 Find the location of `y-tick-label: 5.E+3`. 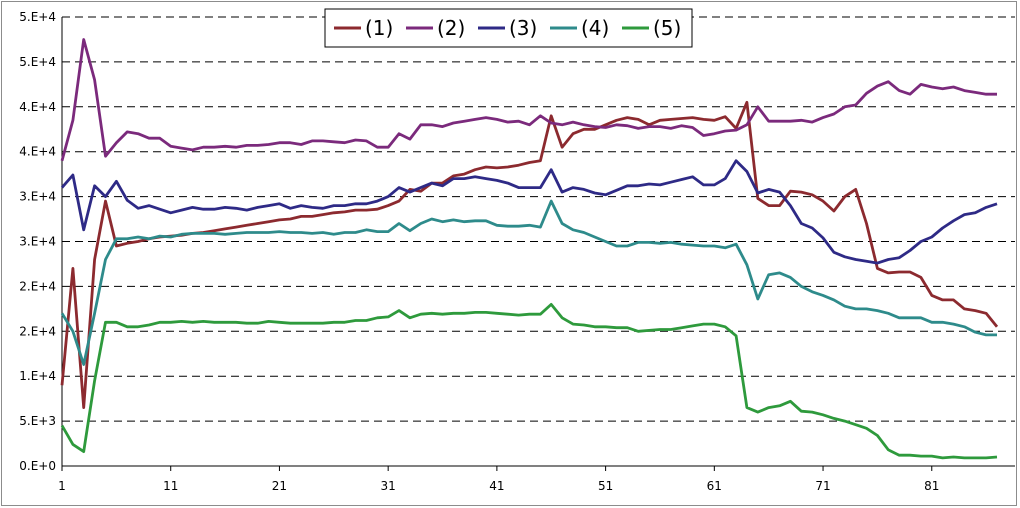

y-tick-label: 5.E+3 is located at coordinates (37, 421).